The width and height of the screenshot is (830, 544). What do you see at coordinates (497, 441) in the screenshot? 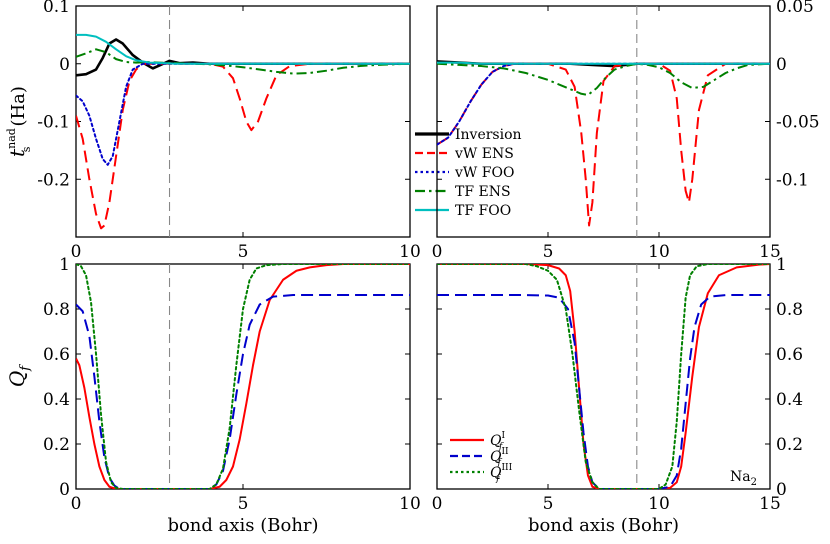
I see `legend-label: QI f` at bounding box center [497, 441].